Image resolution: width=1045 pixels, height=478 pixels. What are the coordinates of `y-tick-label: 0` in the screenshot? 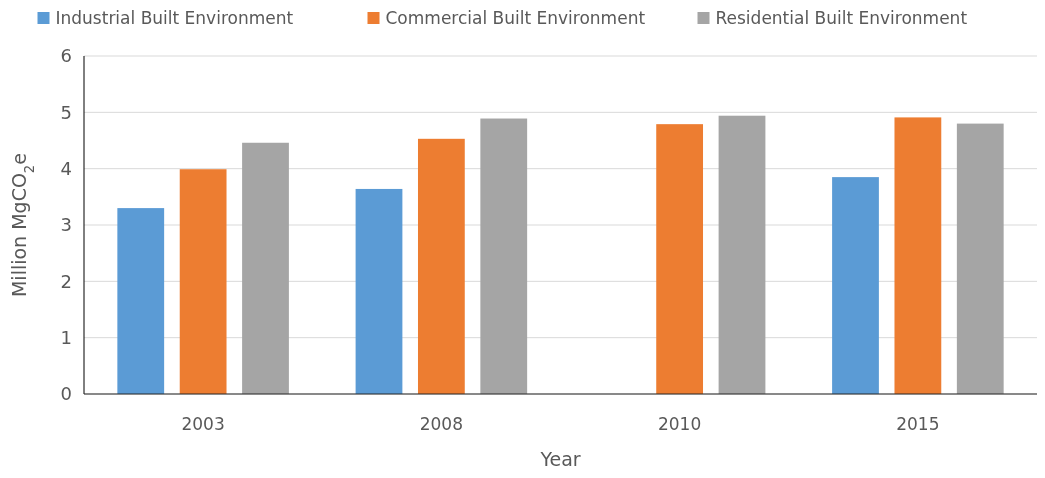 It's located at (66, 394).